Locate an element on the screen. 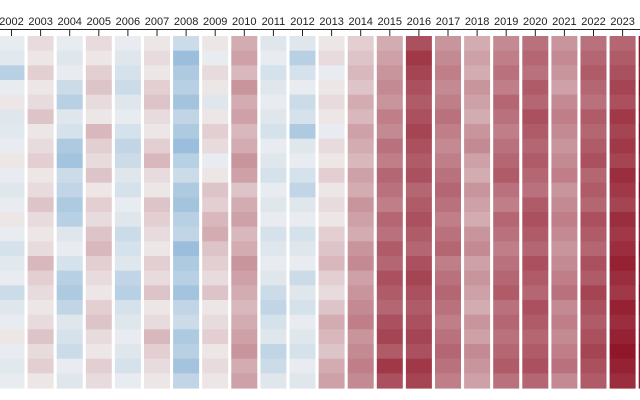  heatmap-column-2002 is located at coordinates (12, 212).